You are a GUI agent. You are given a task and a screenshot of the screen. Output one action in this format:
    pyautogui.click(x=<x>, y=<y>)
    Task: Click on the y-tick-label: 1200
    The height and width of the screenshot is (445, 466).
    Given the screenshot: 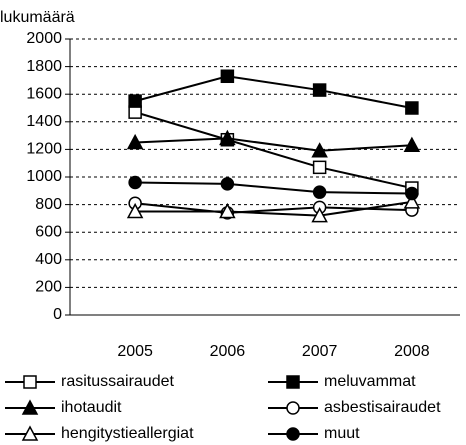 What is the action you would take?
    pyautogui.click(x=44, y=149)
    